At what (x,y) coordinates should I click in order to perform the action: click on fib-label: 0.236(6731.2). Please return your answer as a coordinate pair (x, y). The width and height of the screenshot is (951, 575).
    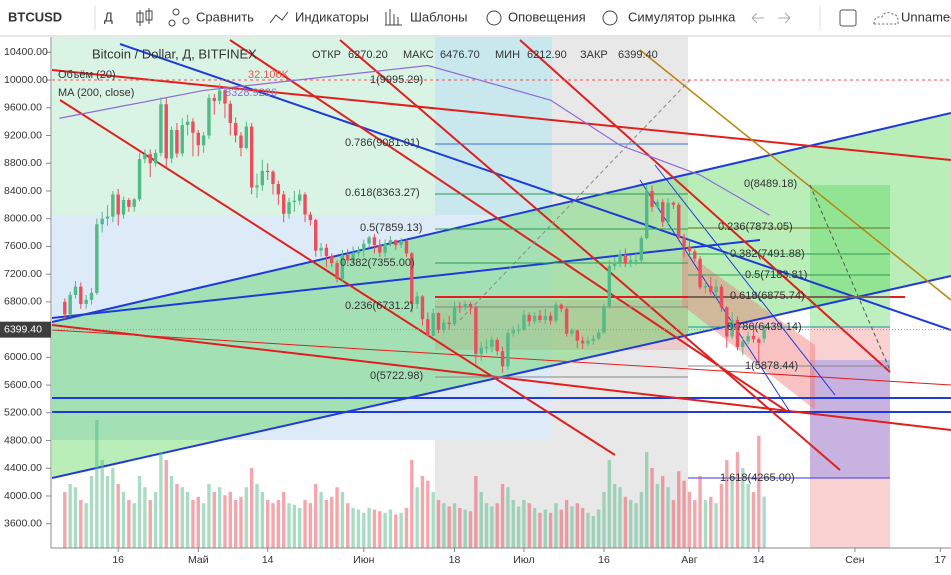
    Looking at the image, I should click on (379, 306).